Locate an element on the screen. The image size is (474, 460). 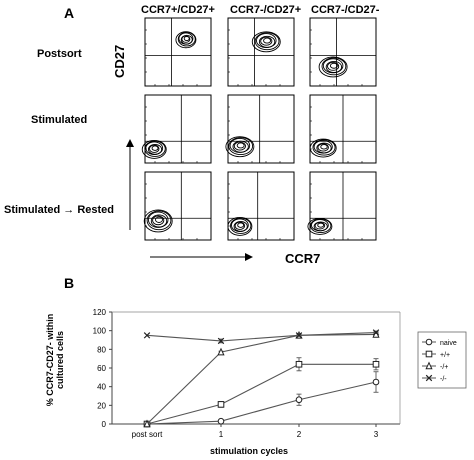
chart-x-axis-label: stimulation cycles is located at coordinates (249, 451).